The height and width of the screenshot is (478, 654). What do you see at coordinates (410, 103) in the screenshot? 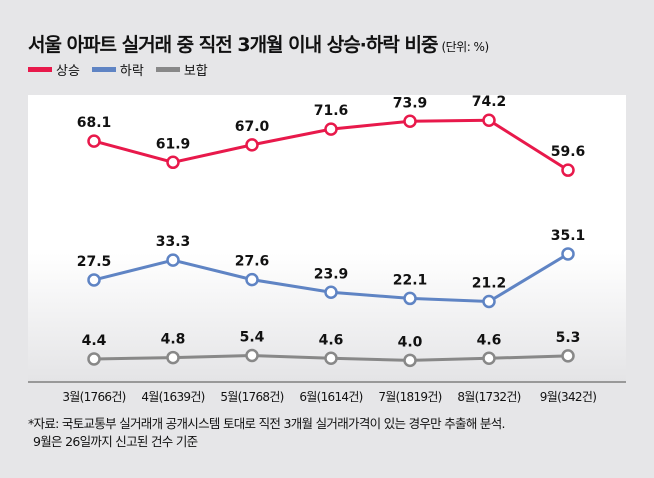
I see `data-label-up: 73.9` at bounding box center [410, 103].